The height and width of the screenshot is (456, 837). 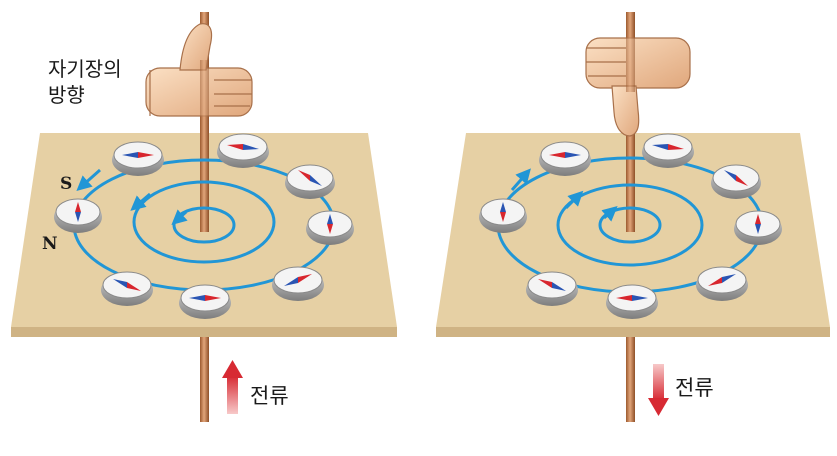 What do you see at coordinates (103, 95) in the screenshot?
I see `field-direction-line2: 방향` at bounding box center [103, 95].